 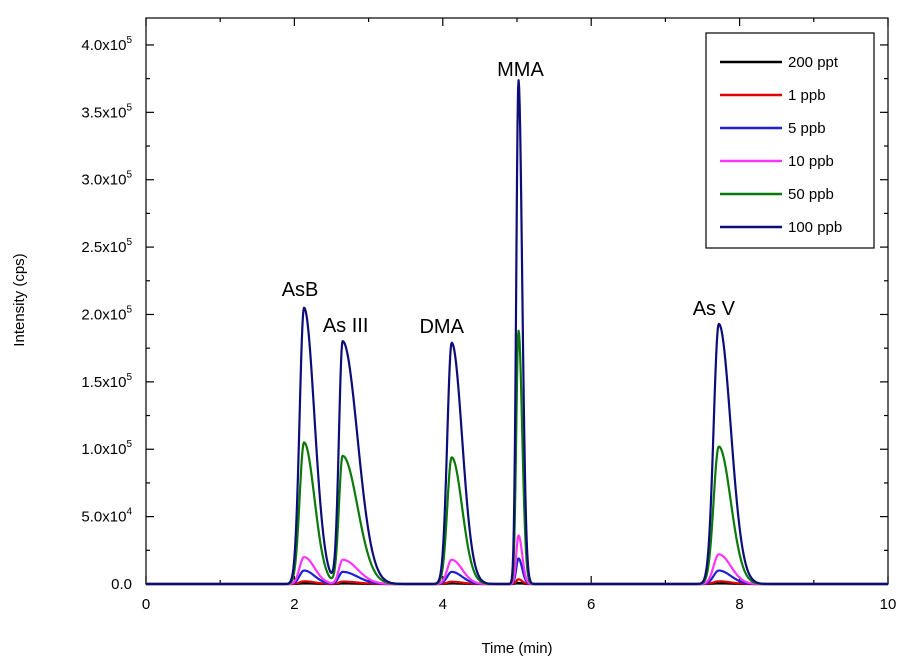 What do you see at coordinates (815, 227) in the screenshot?
I see `legend-label: 100 ppb` at bounding box center [815, 227].